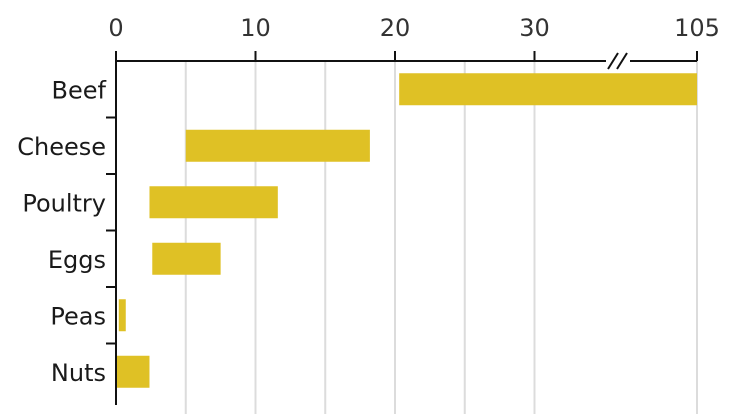 Image resolution: width=730 pixels, height=414 pixels. Describe the element at coordinates (186, 258) in the screenshot. I see `bar-eggs` at that location.